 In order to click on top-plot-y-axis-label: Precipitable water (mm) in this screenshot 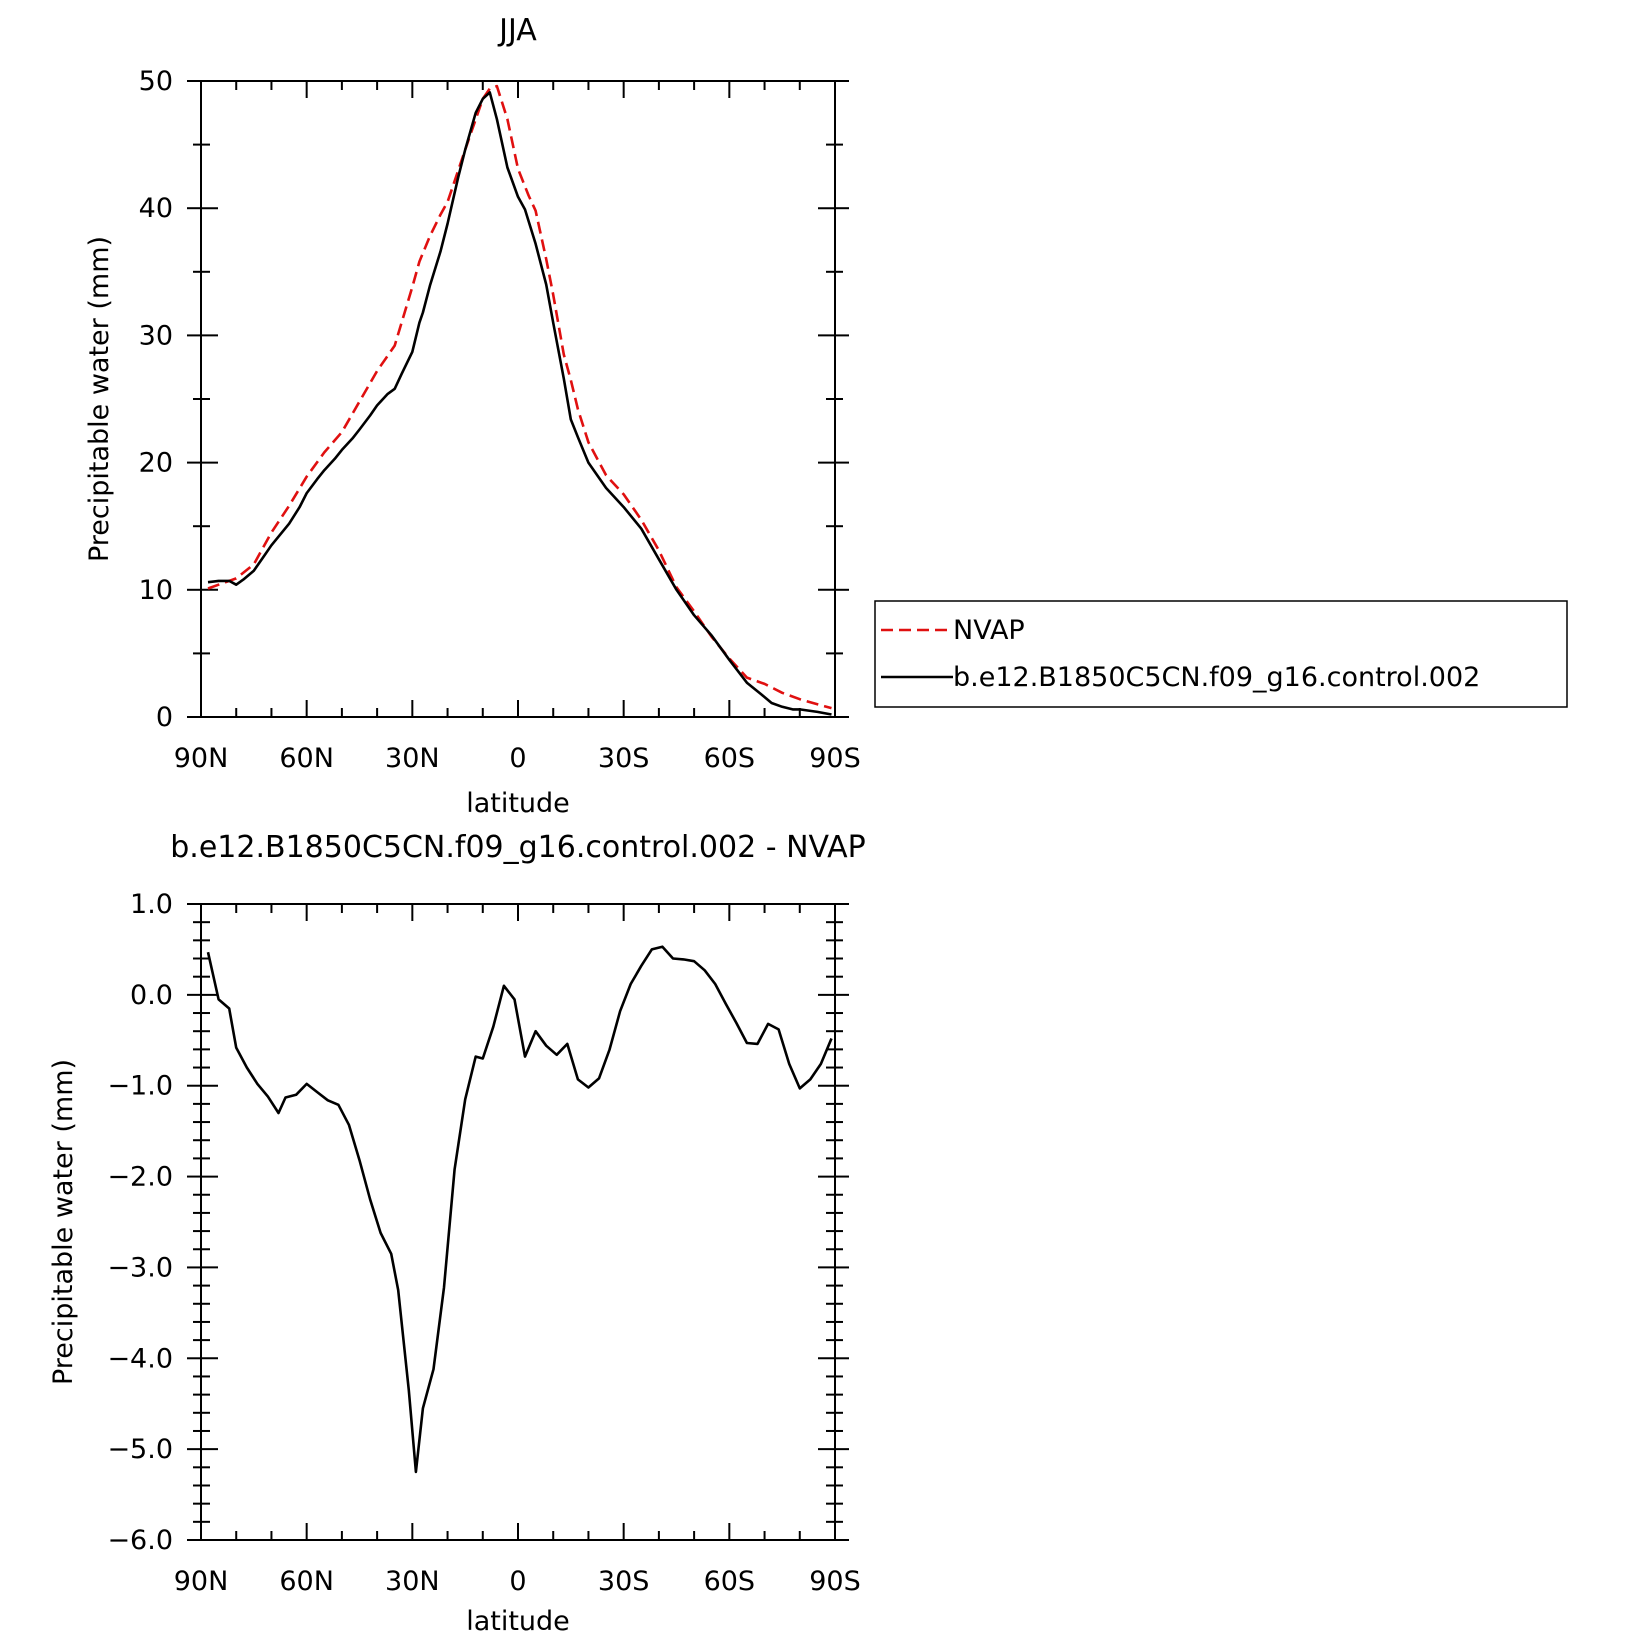, I will do `click(99, 399)`.